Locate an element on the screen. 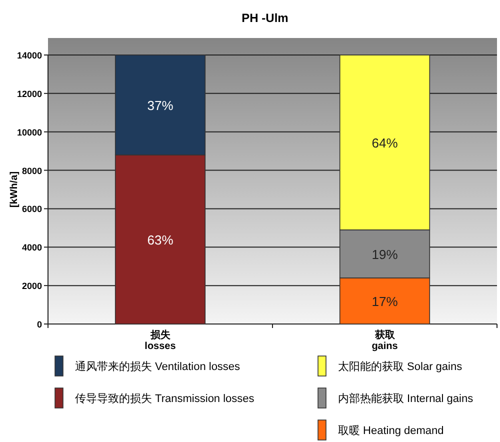 The height and width of the screenshot is (442, 500). x-tick-label: 损失 losses is located at coordinates (160, 340).